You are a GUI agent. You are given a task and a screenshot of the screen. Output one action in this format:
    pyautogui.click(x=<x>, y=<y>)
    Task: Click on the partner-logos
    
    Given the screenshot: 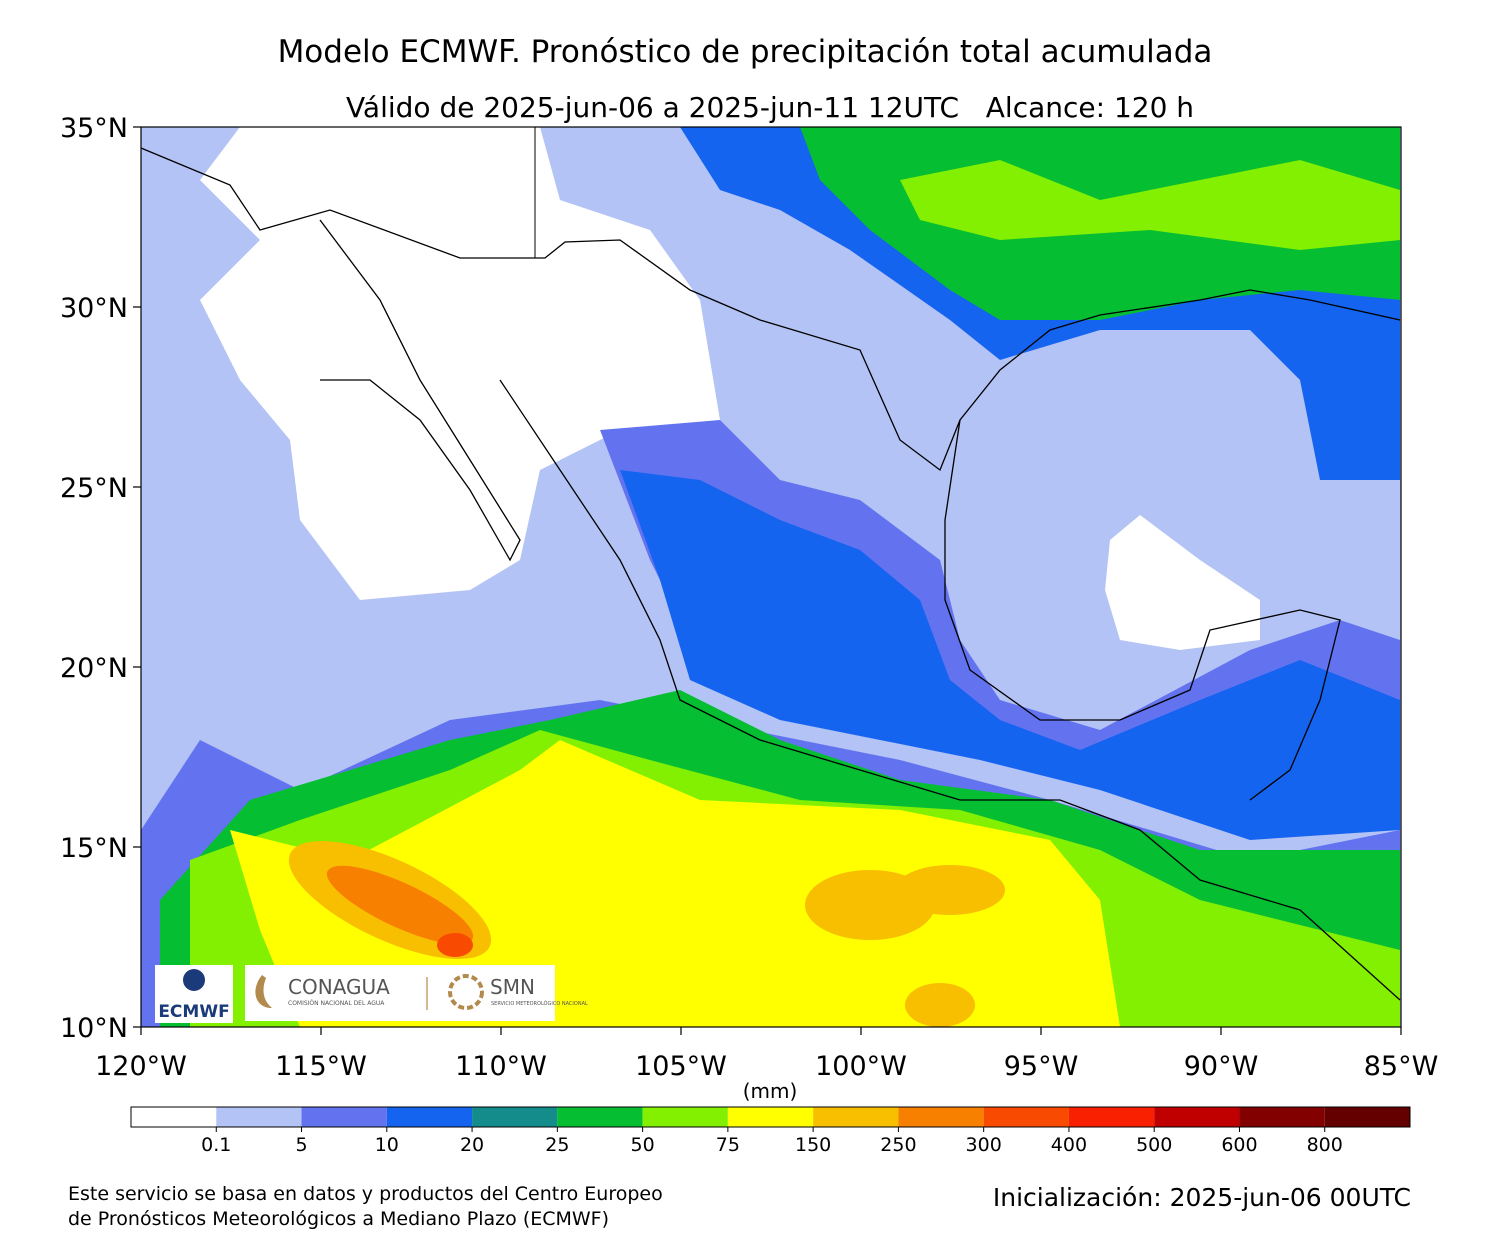 What is the action you would take?
    pyautogui.click(x=400, y=993)
    